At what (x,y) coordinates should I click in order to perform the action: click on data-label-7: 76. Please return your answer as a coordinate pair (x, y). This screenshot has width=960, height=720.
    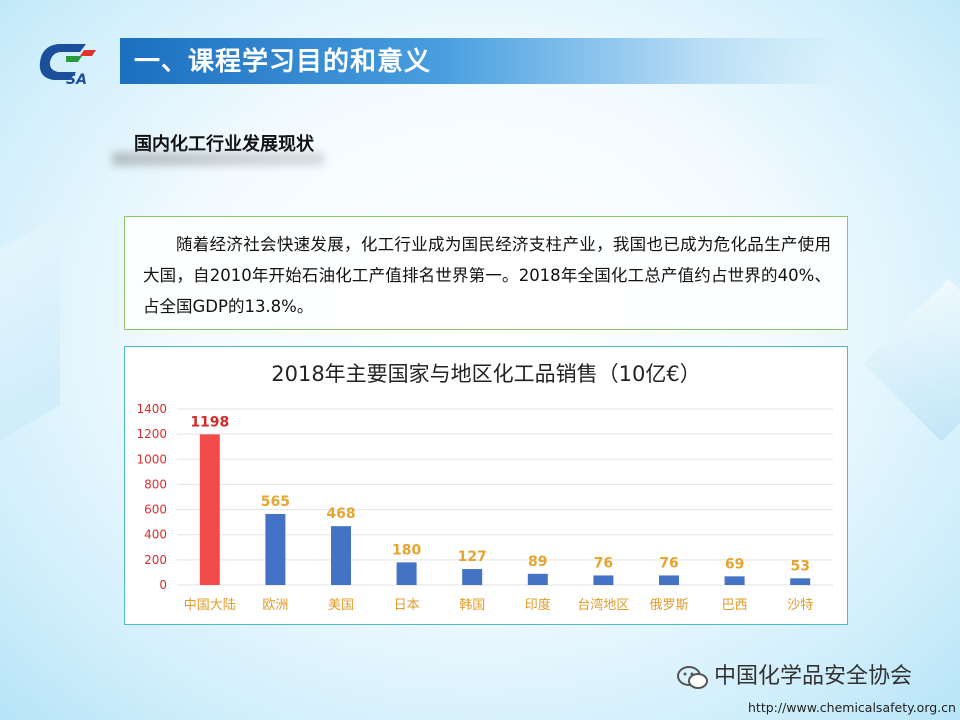
    Looking at the image, I should click on (668, 563).